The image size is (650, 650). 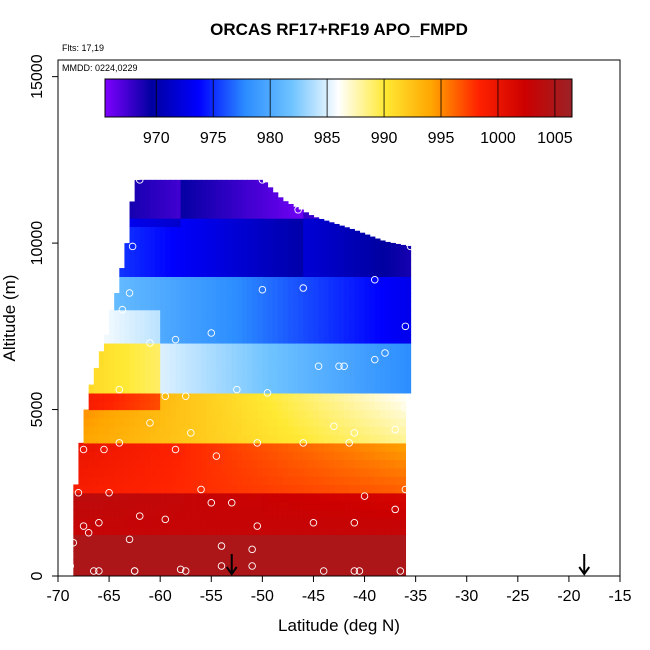 I want to click on y-tick-label: 0, so click(x=37, y=575).